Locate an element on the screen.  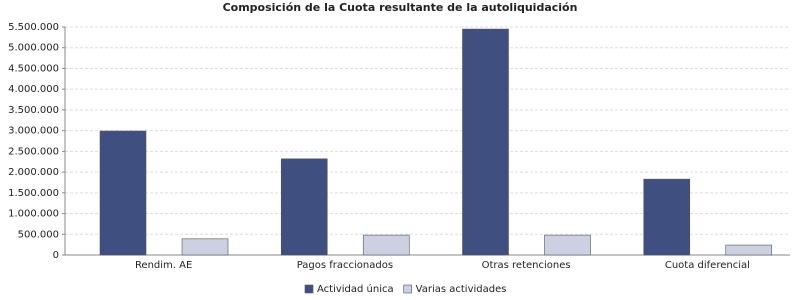
y-tick-label: 1.500.000 is located at coordinates (33, 193).